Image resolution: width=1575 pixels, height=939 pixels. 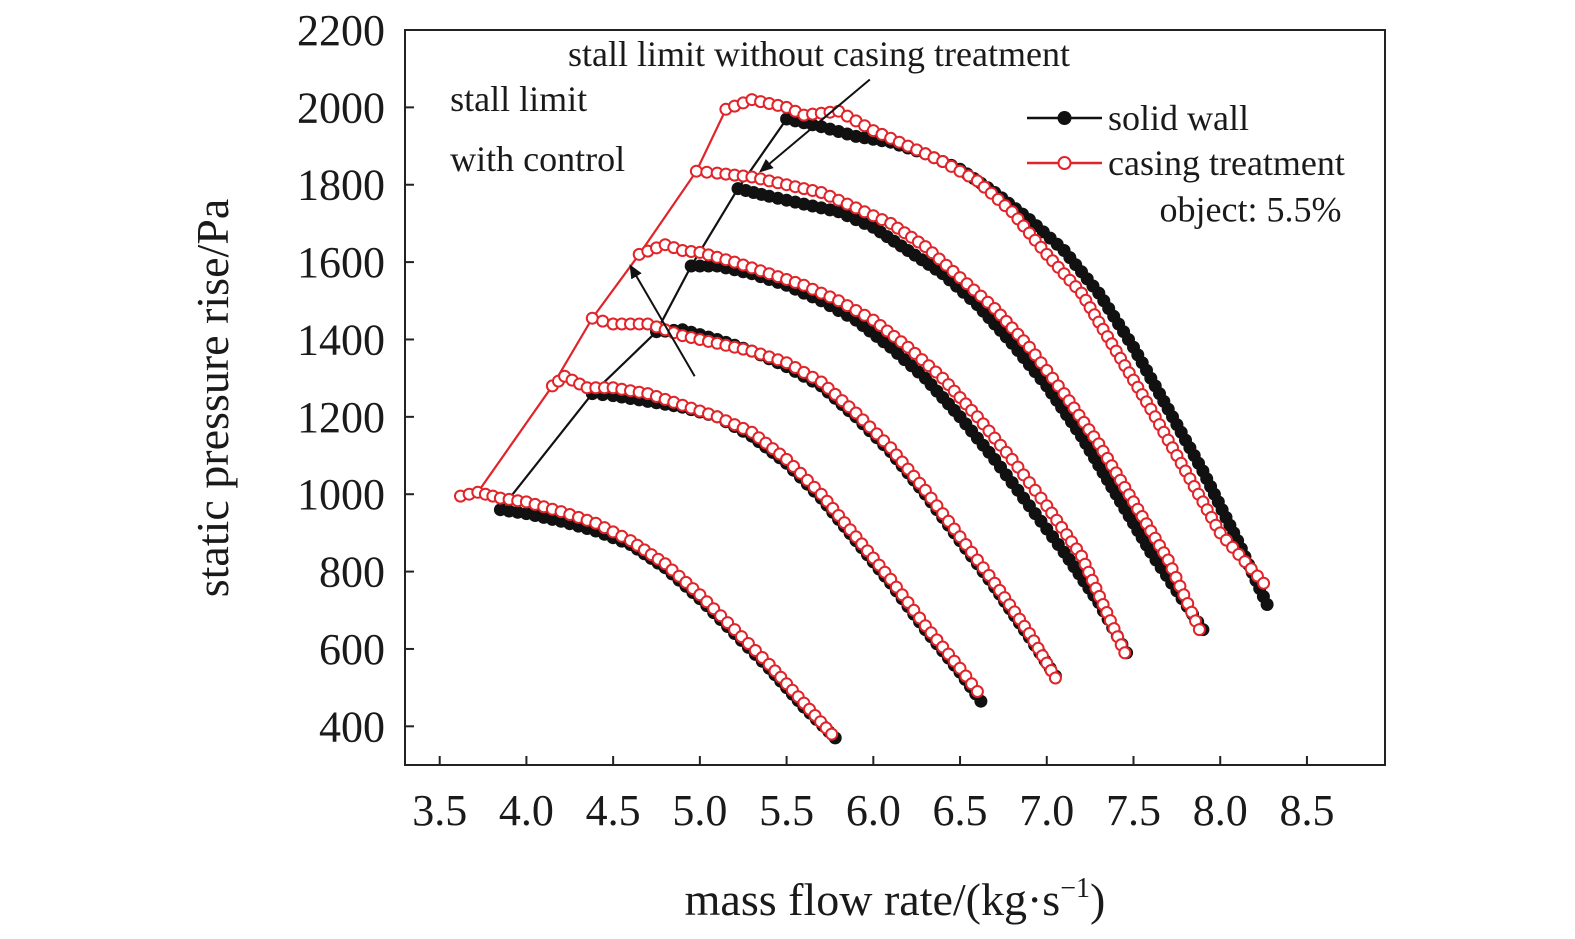 What do you see at coordinates (1226, 163) in the screenshot?
I see `legend-label: casing treatment` at bounding box center [1226, 163].